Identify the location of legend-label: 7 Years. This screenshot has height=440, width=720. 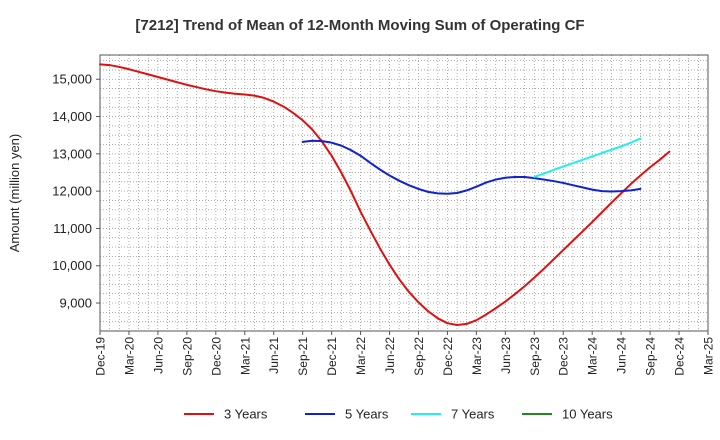
(473, 414).